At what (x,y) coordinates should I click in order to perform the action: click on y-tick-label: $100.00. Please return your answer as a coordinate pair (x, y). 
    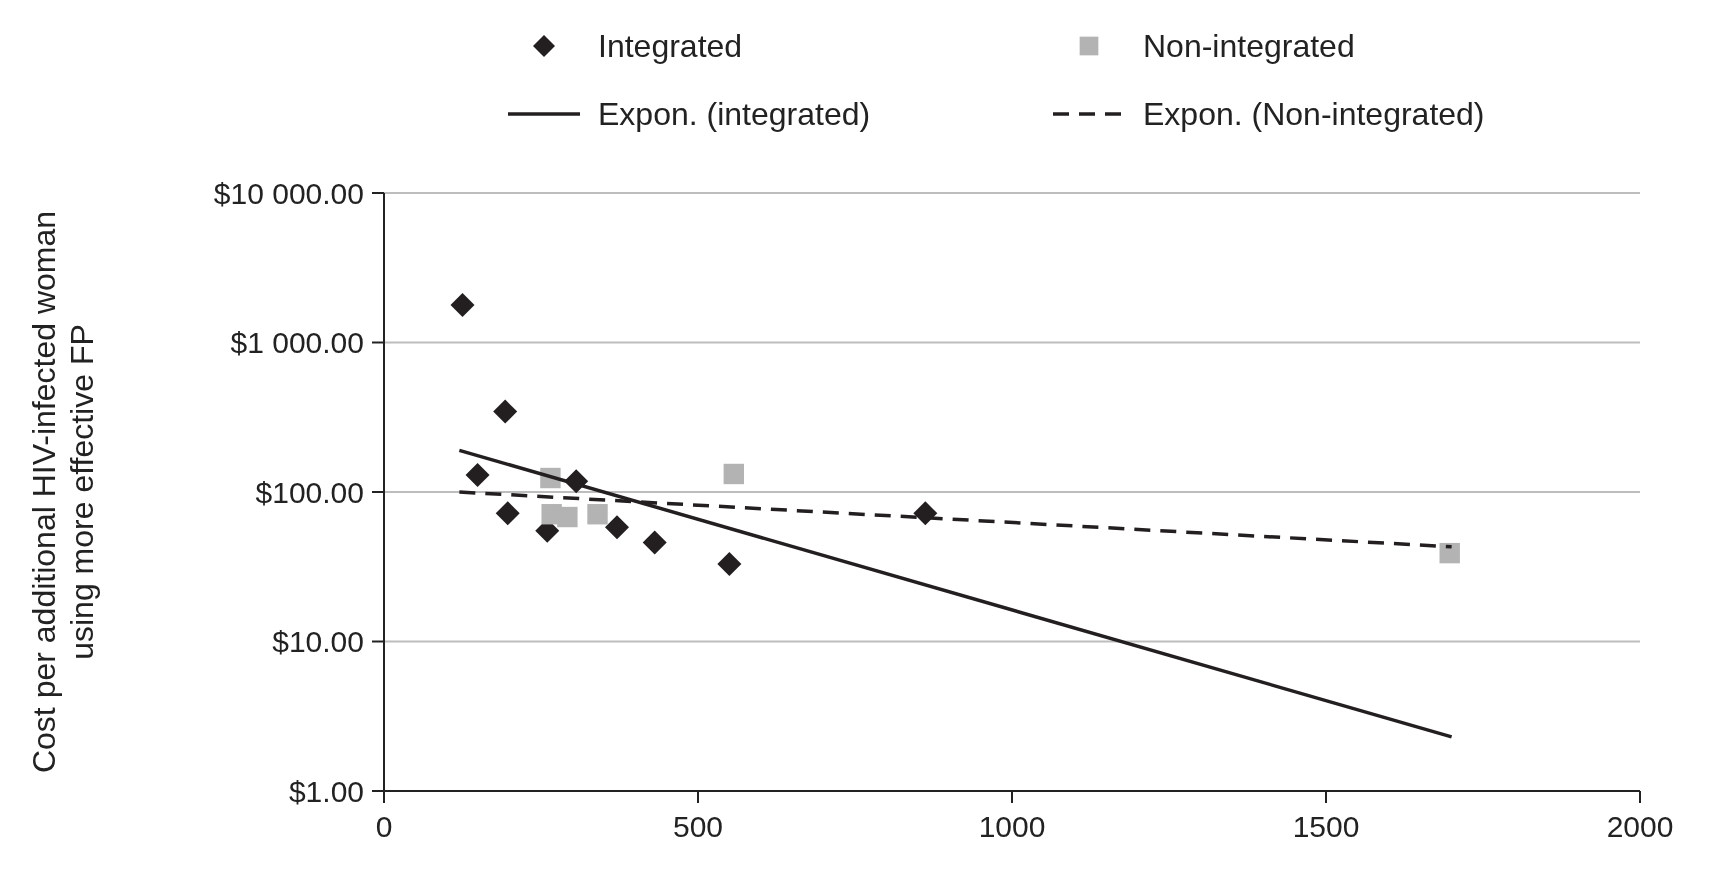
    Looking at the image, I should click on (309, 492).